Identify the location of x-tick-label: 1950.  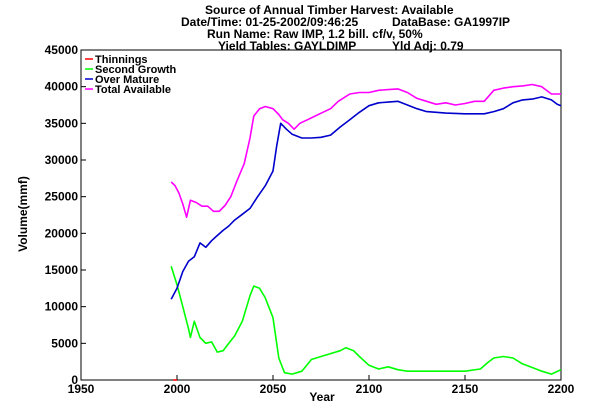
(81, 389).